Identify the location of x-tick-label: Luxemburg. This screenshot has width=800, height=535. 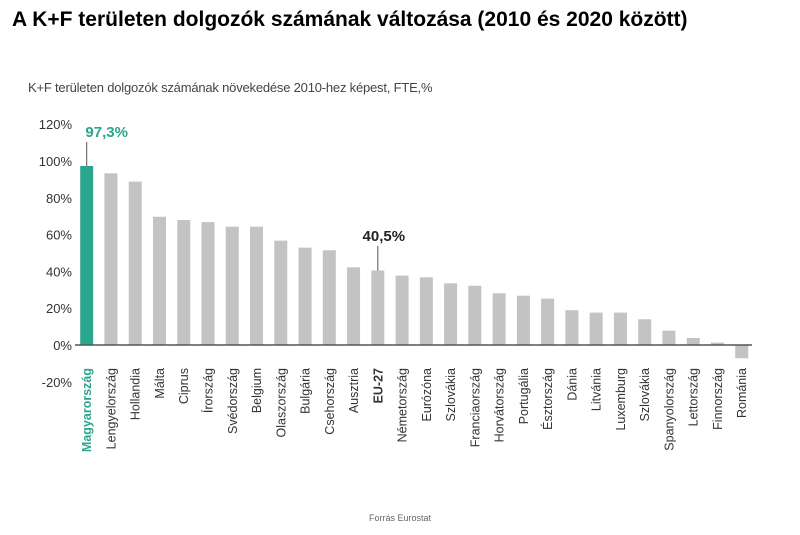
(621, 399).